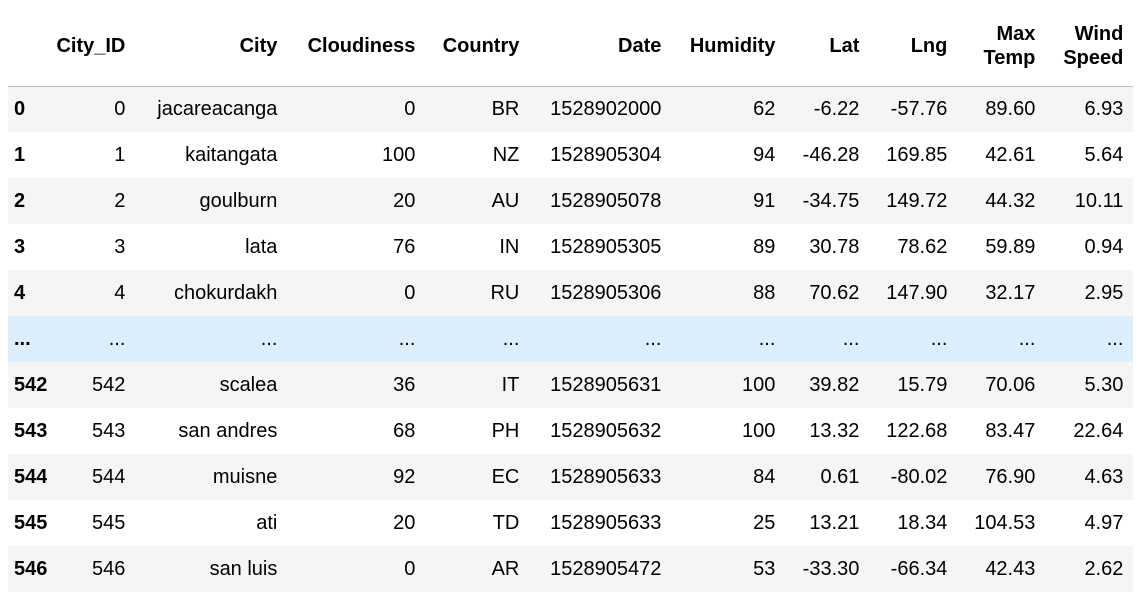 This screenshot has height=594, width=1142. I want to click on wind-speed-cell: 22.64, so click(1098, 430).